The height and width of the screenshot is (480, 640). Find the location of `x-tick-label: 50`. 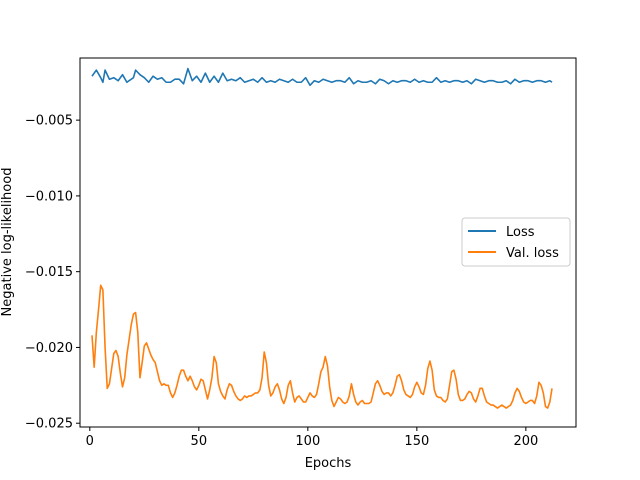

x-tick-label: 50 is located at coordinates (199, 441).